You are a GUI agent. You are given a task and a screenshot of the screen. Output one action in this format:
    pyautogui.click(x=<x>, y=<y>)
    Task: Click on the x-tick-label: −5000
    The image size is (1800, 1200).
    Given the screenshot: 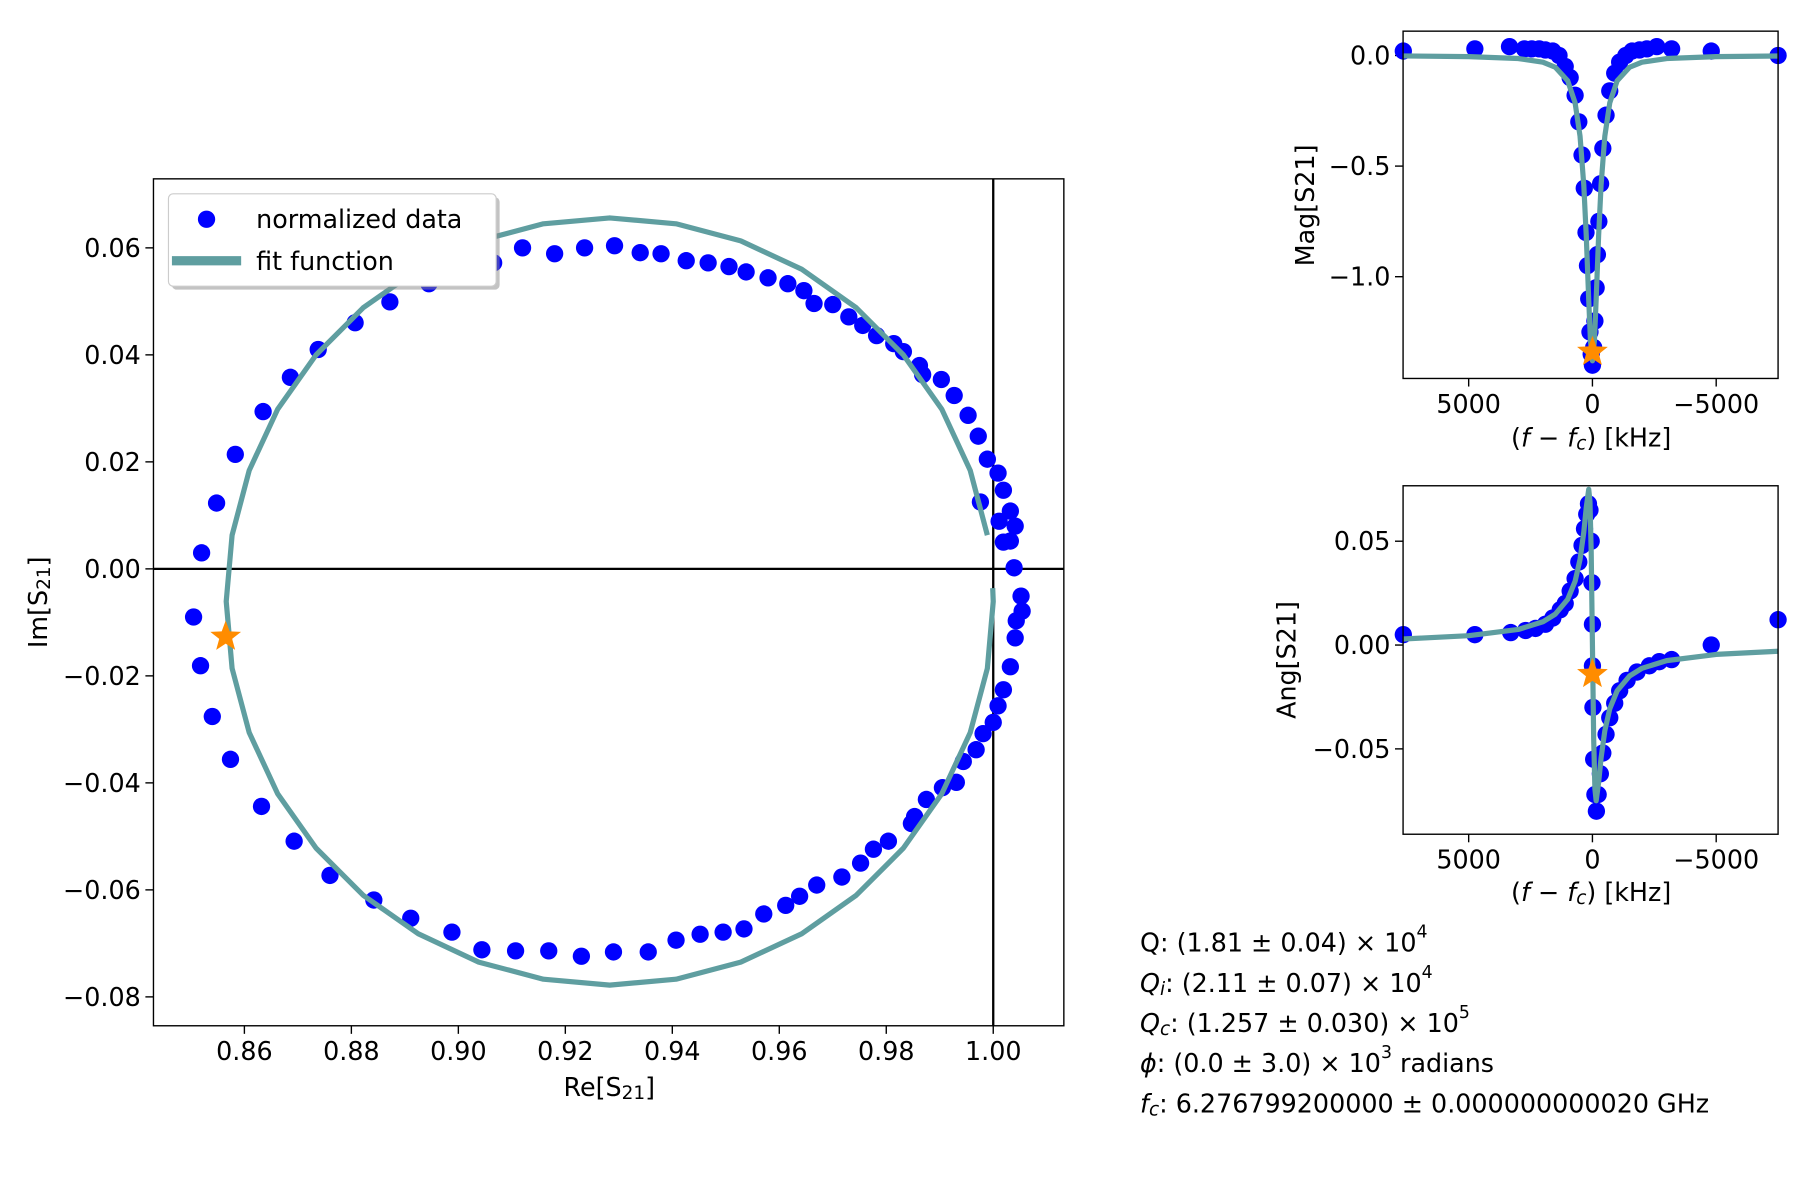 What is the action you would take?
    pyautogui.click(x=1716, y=860)
    